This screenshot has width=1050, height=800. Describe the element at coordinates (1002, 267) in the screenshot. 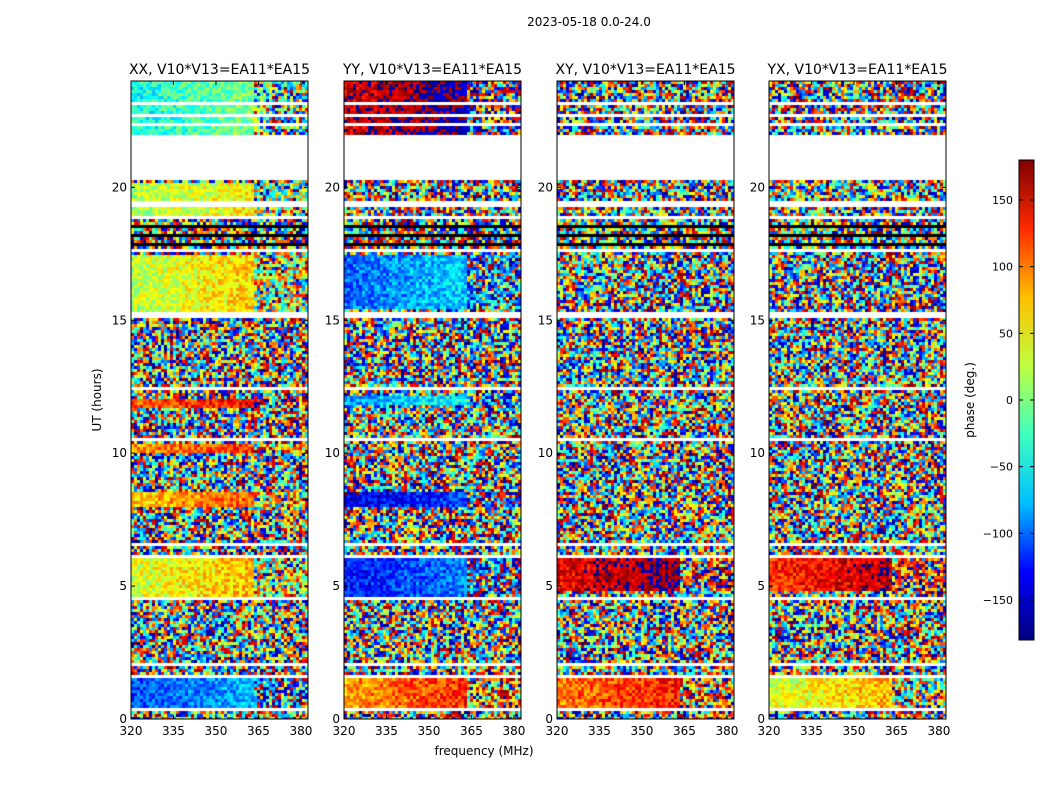

I see `colorbar-tick-label: 100` at that location.